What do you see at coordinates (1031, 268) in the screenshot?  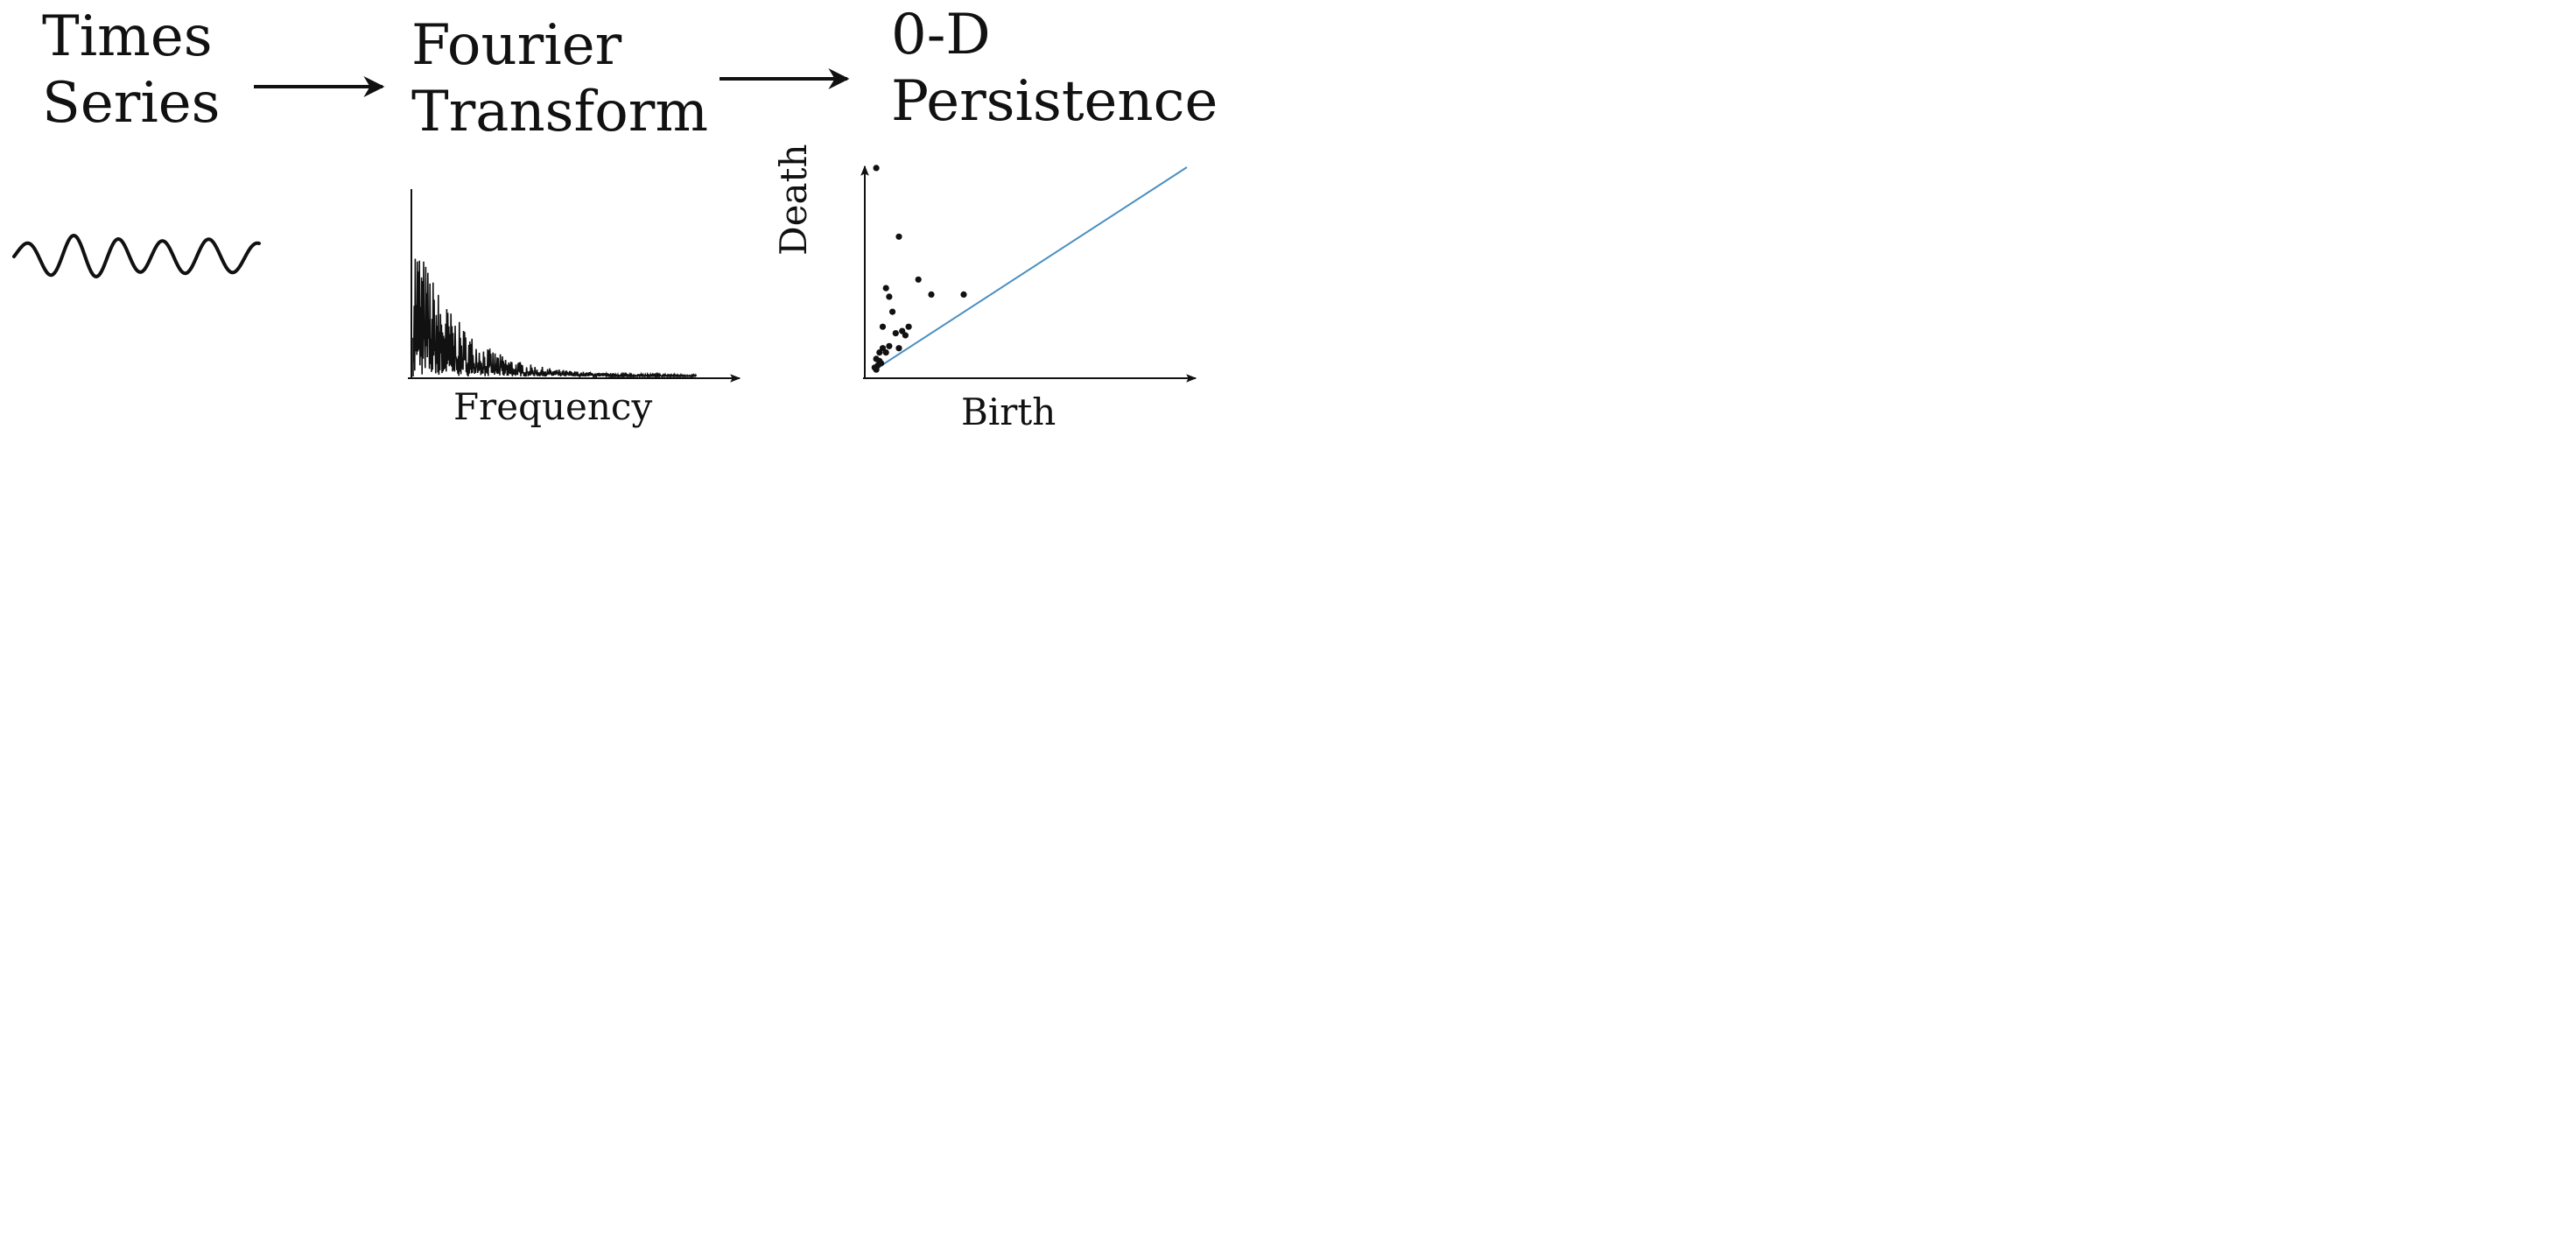 I see `persistence-diagonal` at bounding box center [1031, 268].